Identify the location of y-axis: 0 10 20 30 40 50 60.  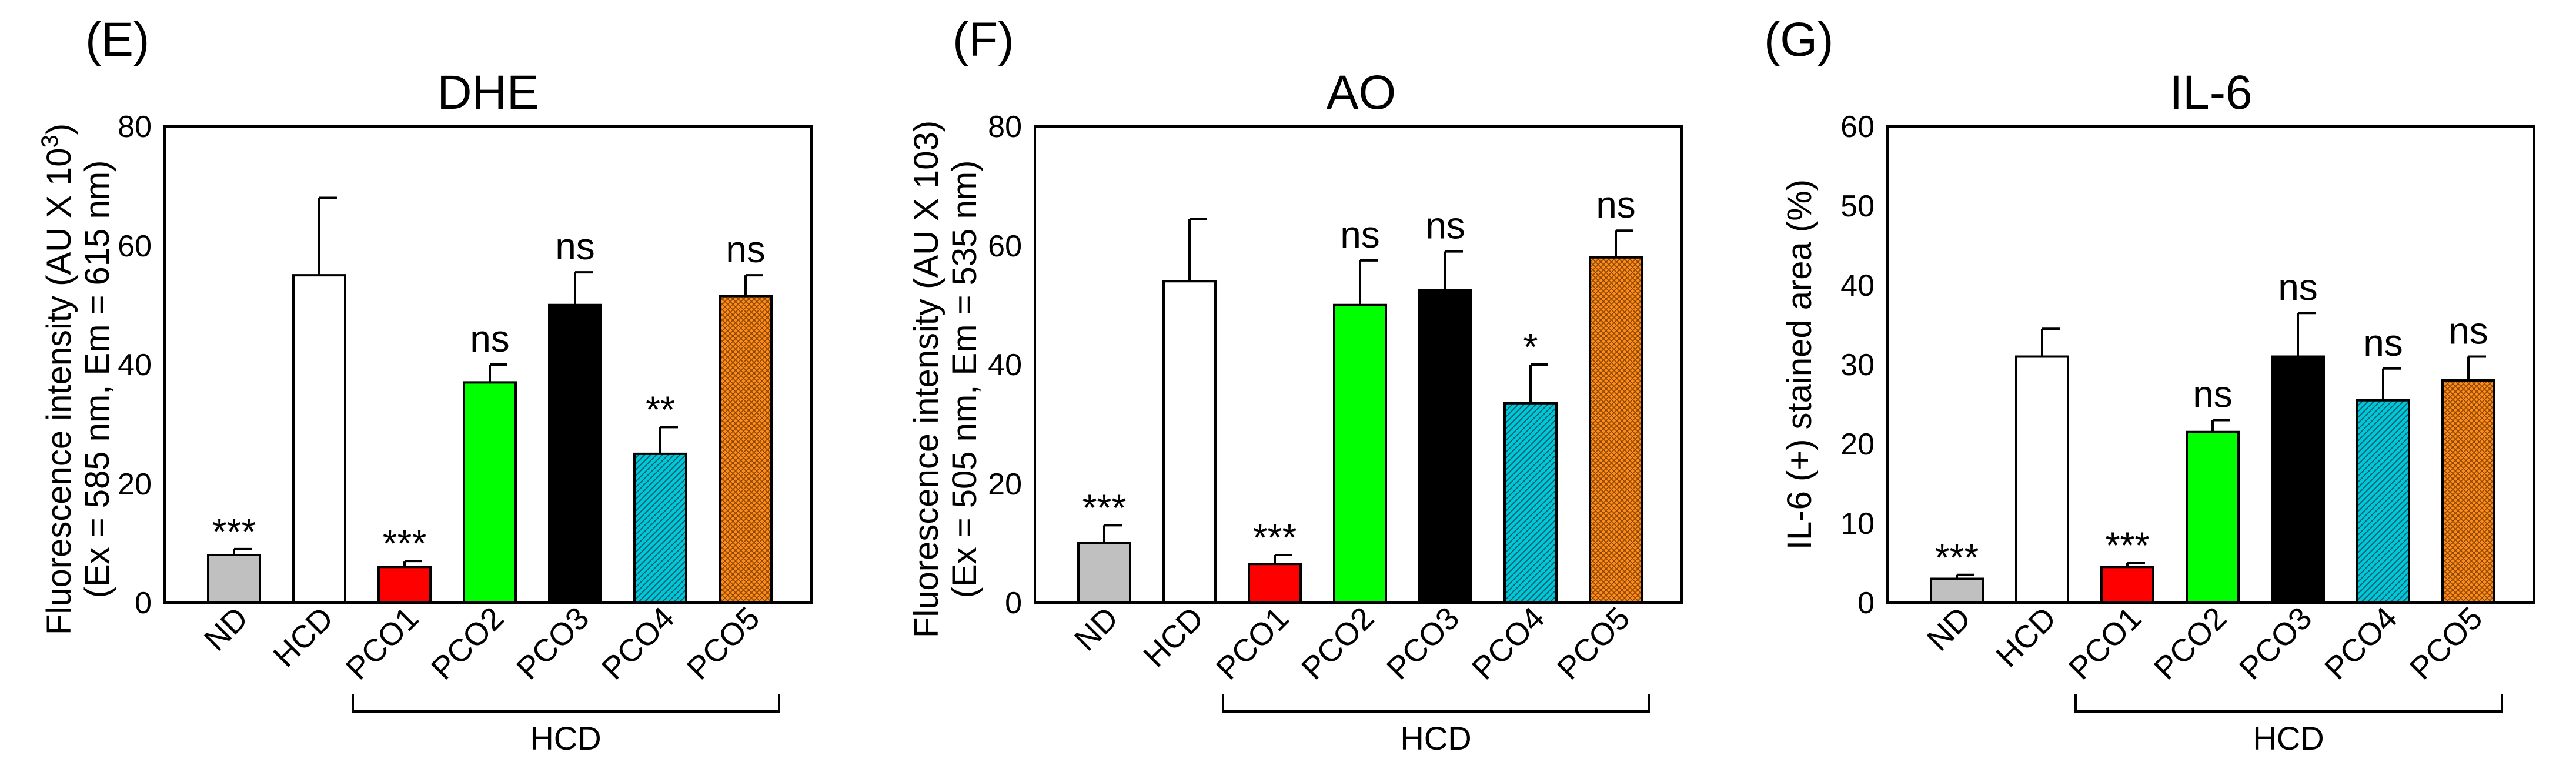
(1857, 365).